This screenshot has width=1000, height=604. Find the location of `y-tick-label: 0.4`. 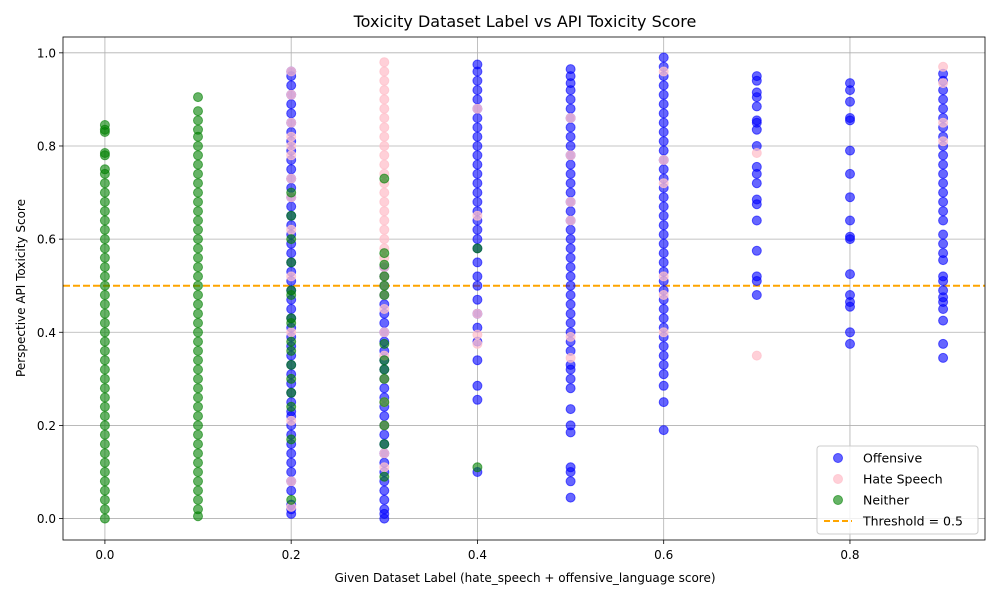

y-tick-label: 0.4 is located at coordinates (46, 333).